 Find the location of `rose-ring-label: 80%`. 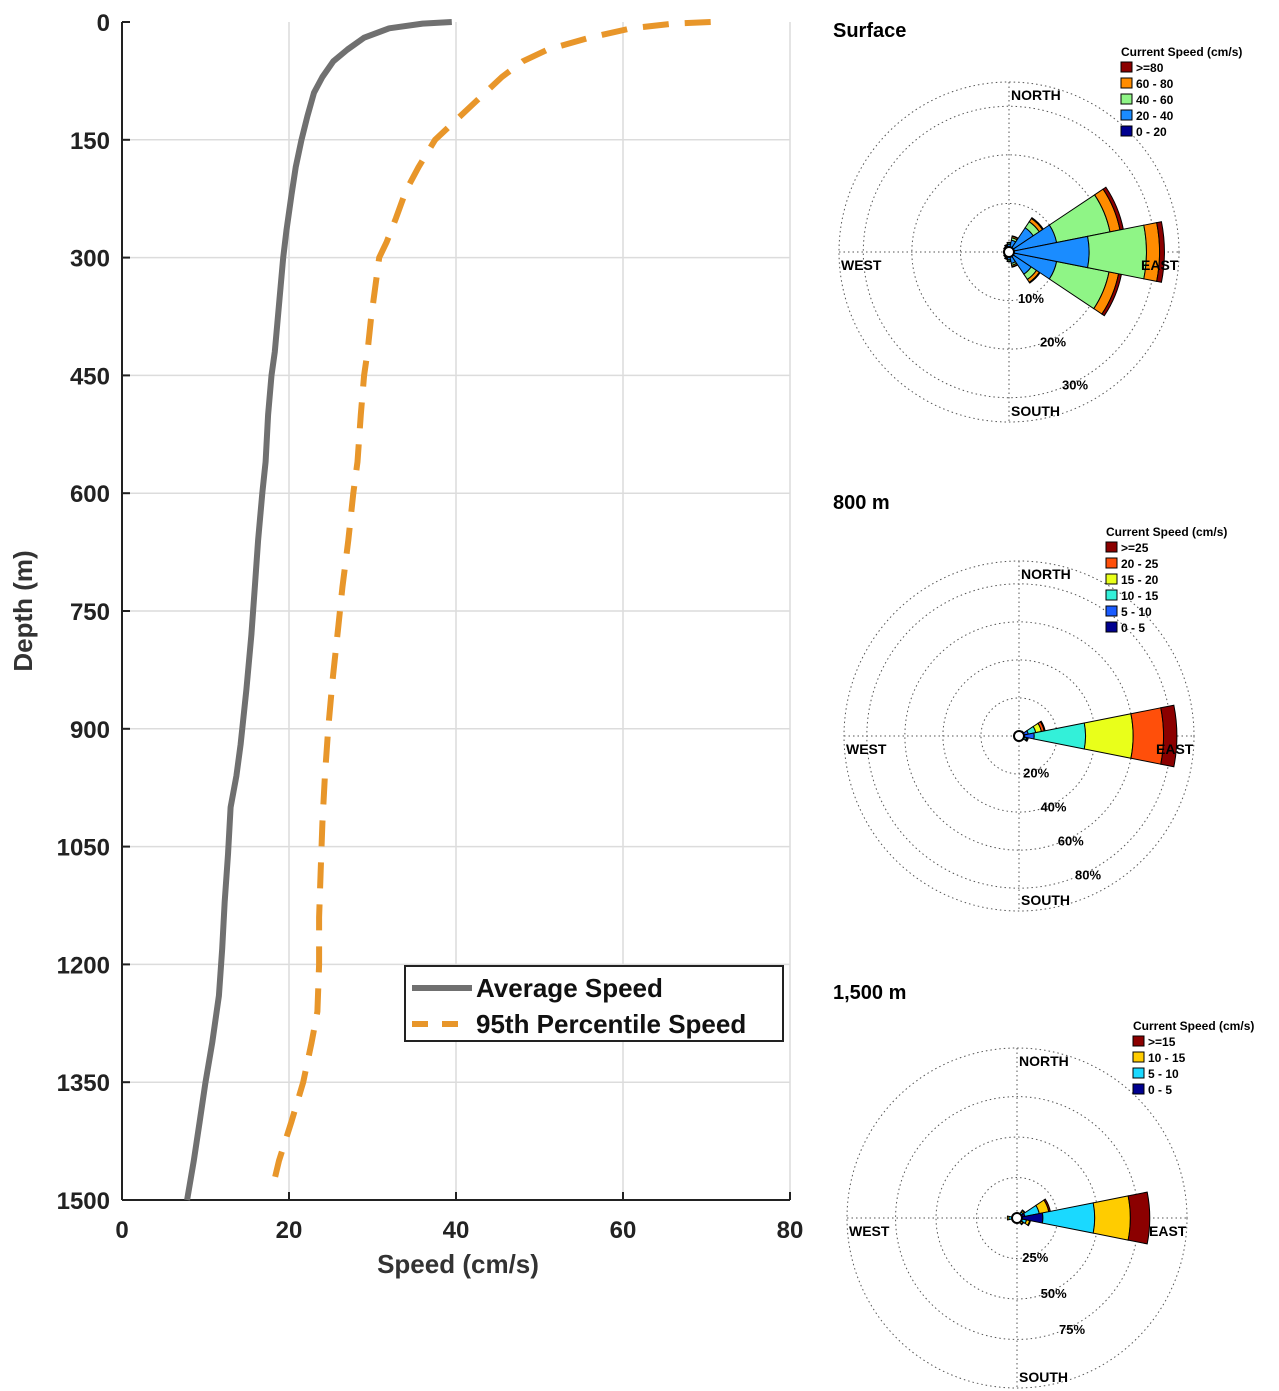

rose-ring-label: 80% is located at coordinates (1088, 874).